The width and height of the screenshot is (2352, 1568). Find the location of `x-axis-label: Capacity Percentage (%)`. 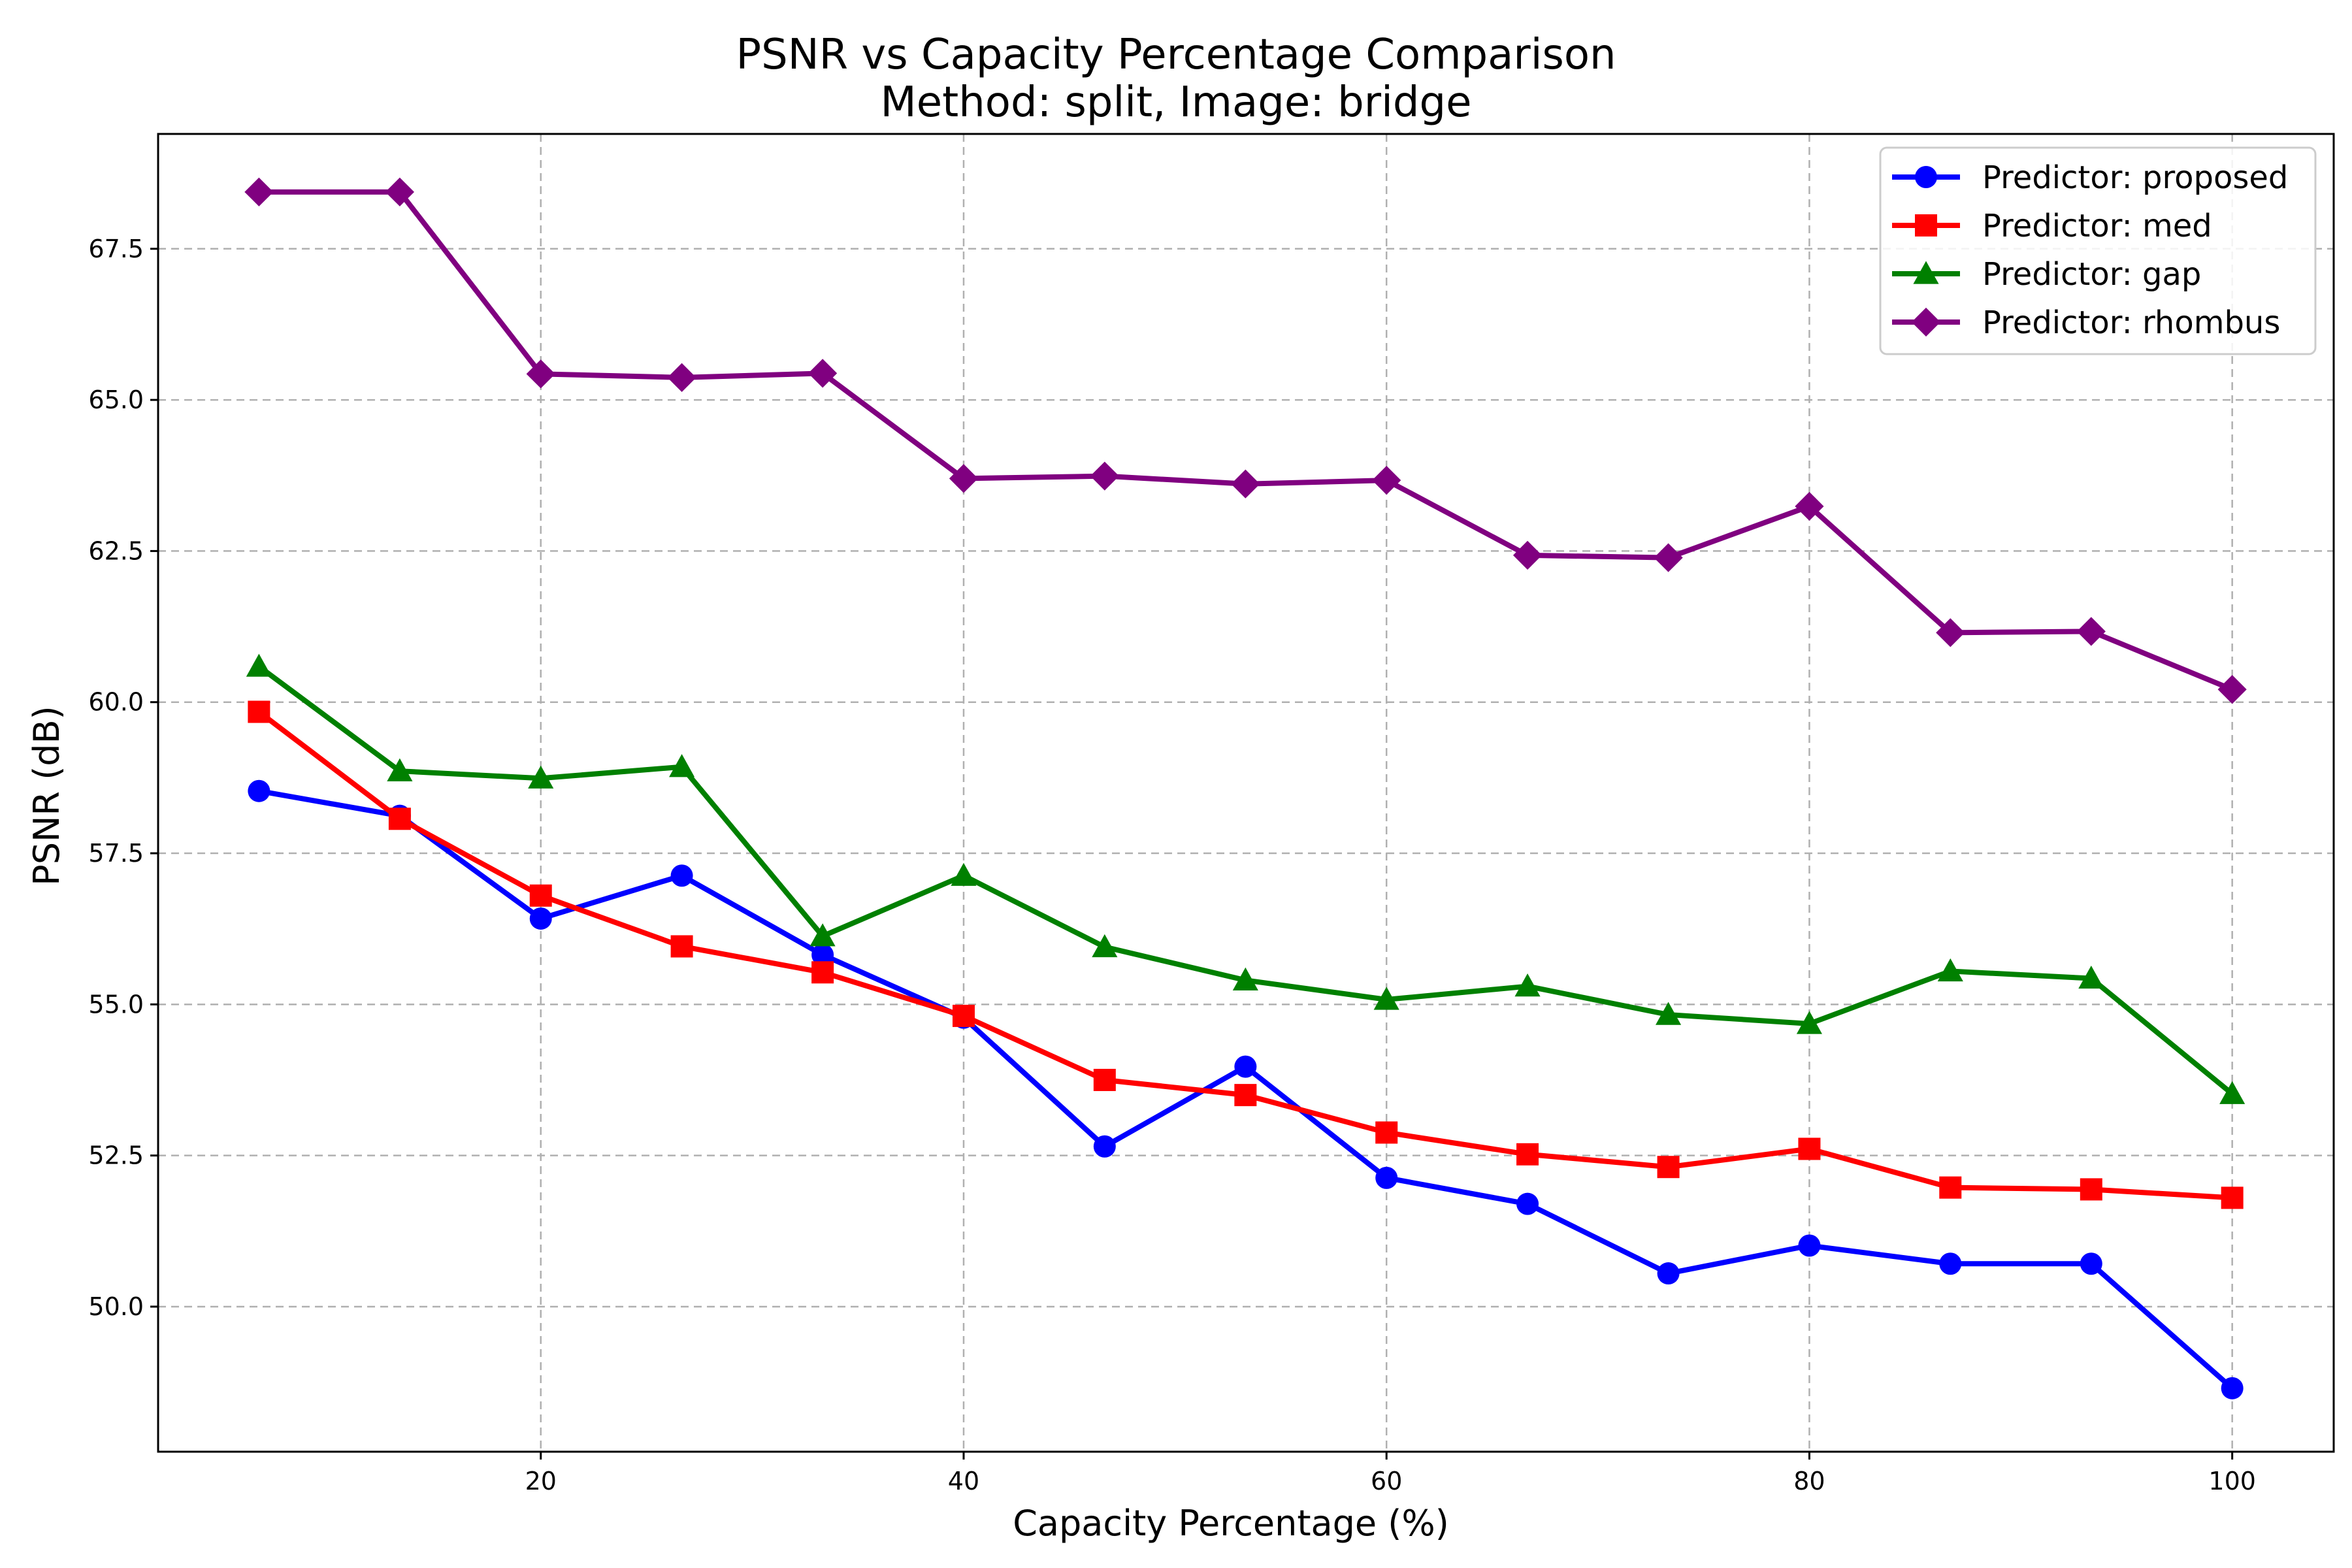

x-axis-label: Capacity Percentage (%) is located at coordinates (1231, 1523).